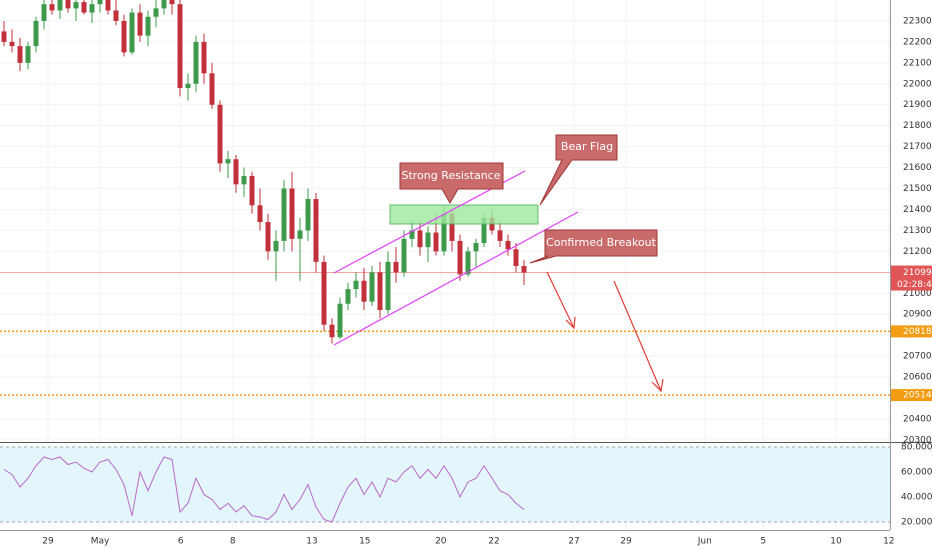 The image size is (932, 550). I want to click on y-tick-label: 21200, so click(917, 252).